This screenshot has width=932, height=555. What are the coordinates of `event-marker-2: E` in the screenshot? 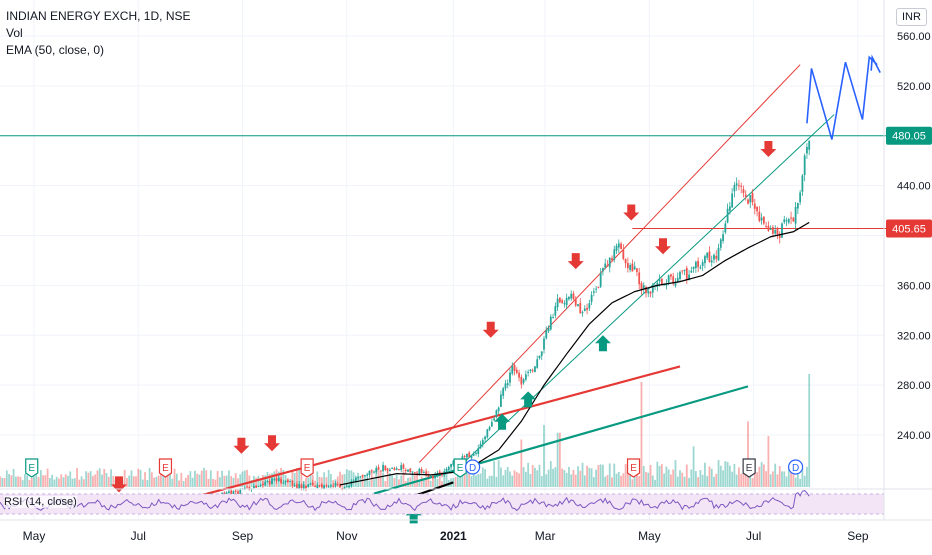 It's located at (307, 468).